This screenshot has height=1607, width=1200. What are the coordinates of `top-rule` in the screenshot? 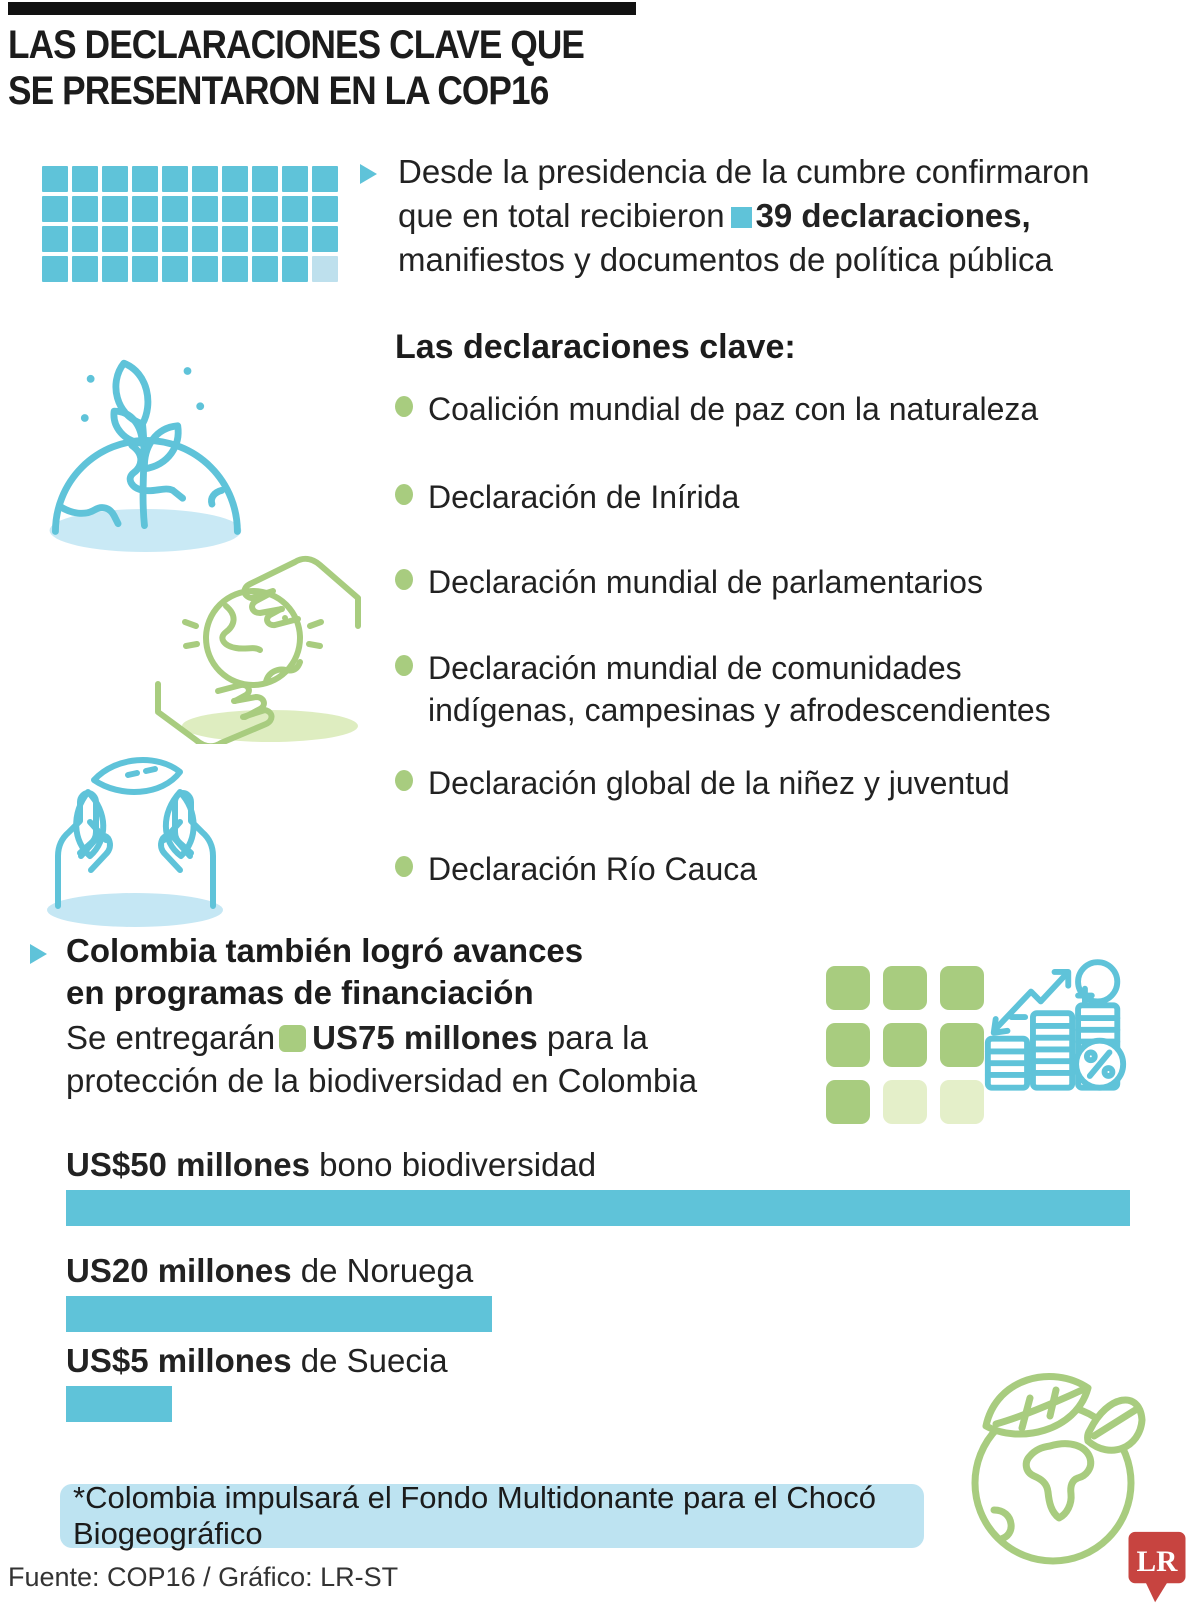 It's located at (322, 8).